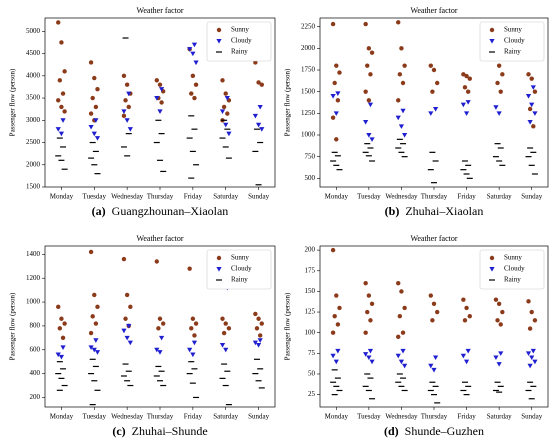  I want to click on y-tick-label: 1200, so click(33, 278).